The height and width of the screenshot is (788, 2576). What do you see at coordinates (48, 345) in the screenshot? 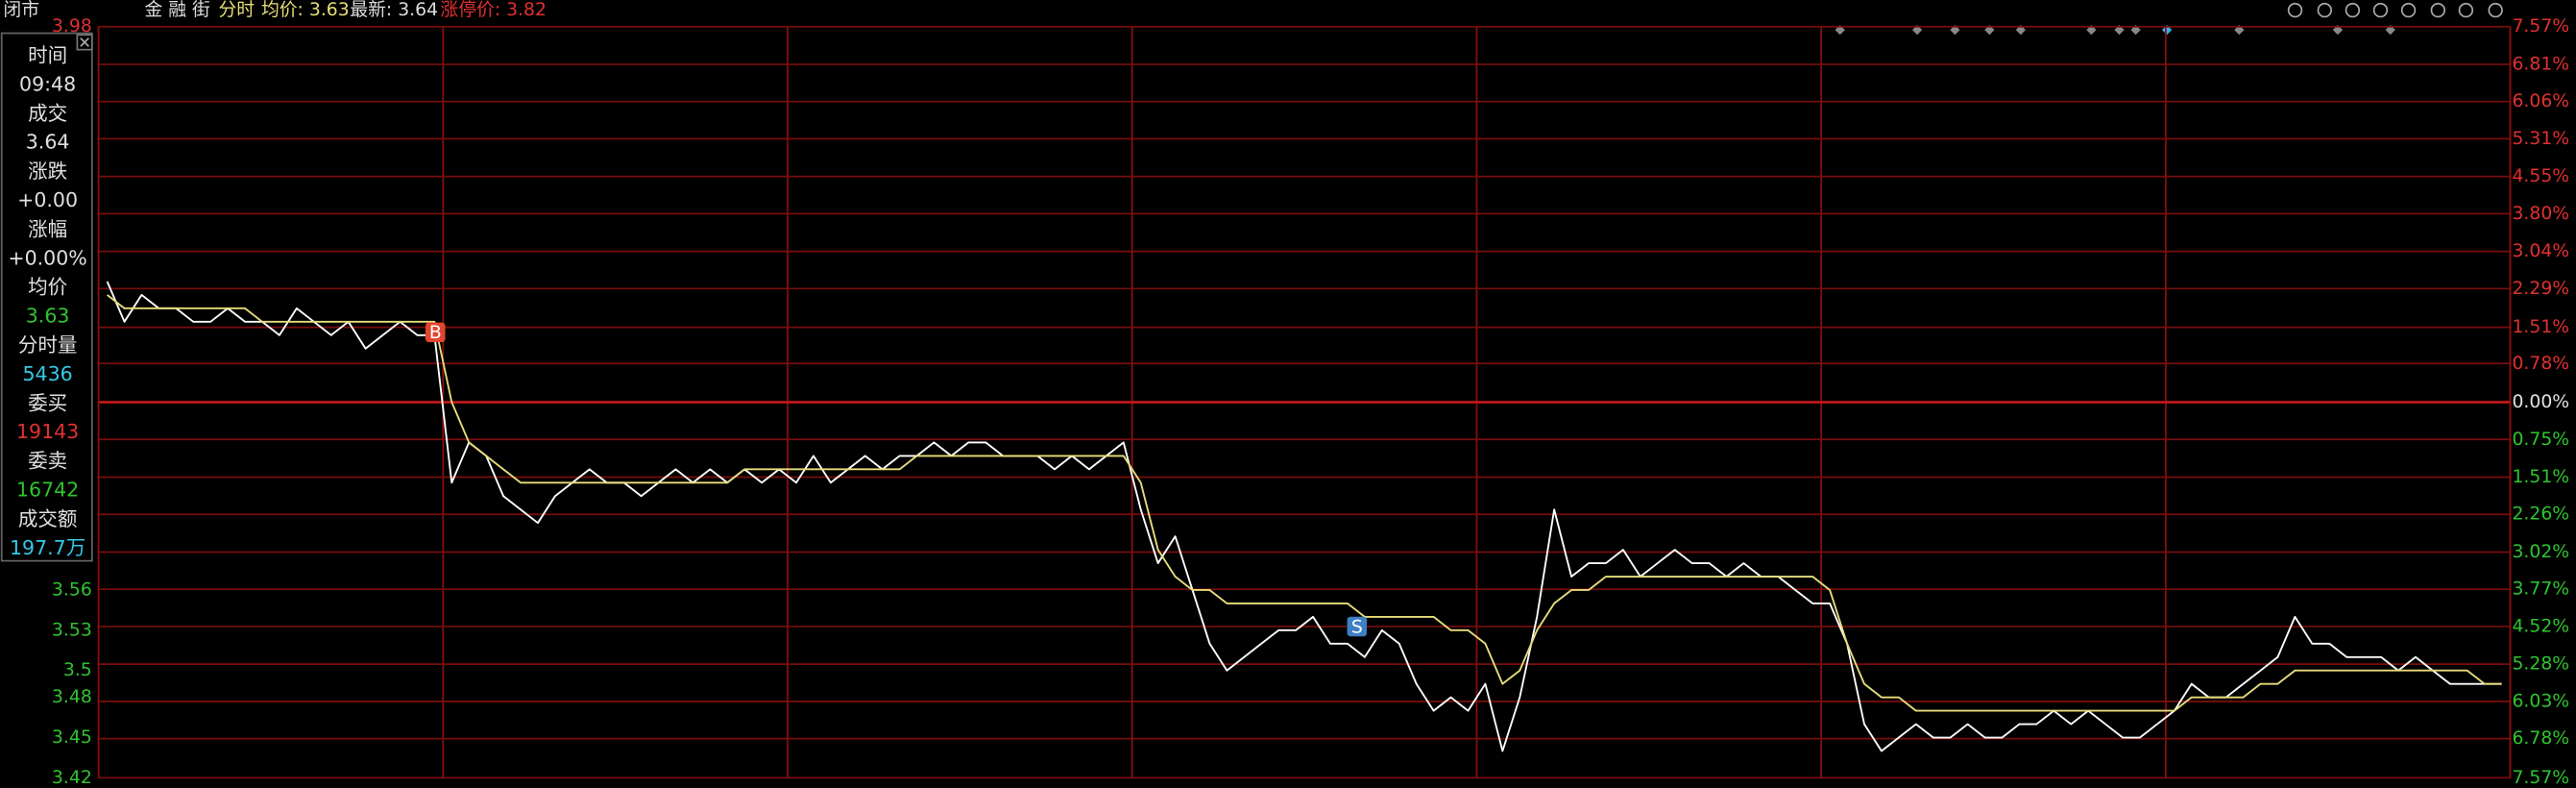
I see `panel-label: 分时量` at bounding box center [48, 345].